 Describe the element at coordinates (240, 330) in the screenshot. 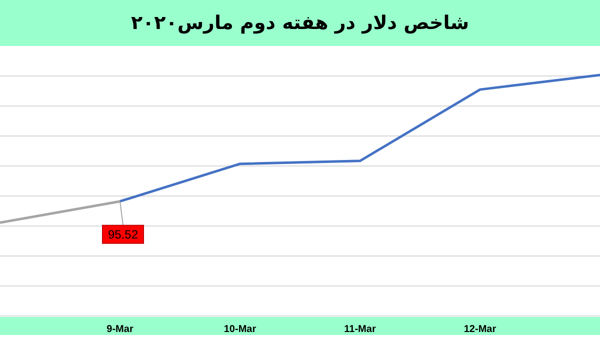

I see `x-tick-label: 10-Mar` at that location.